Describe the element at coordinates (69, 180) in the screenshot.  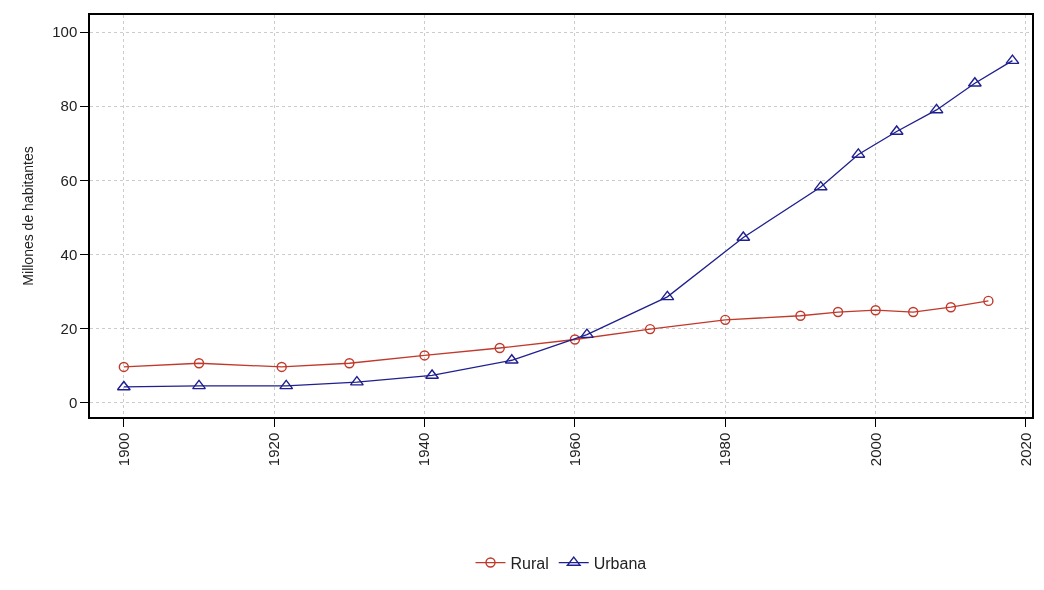
I see `y-tick-label: 60` at that location.